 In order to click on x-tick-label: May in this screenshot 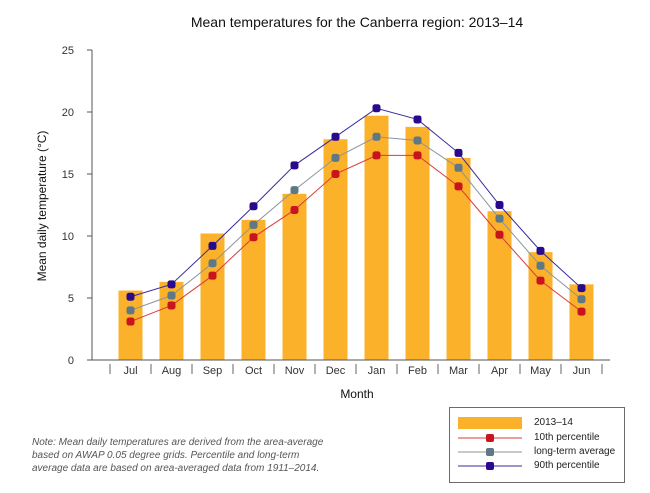, I will do `click(540, 371)`.